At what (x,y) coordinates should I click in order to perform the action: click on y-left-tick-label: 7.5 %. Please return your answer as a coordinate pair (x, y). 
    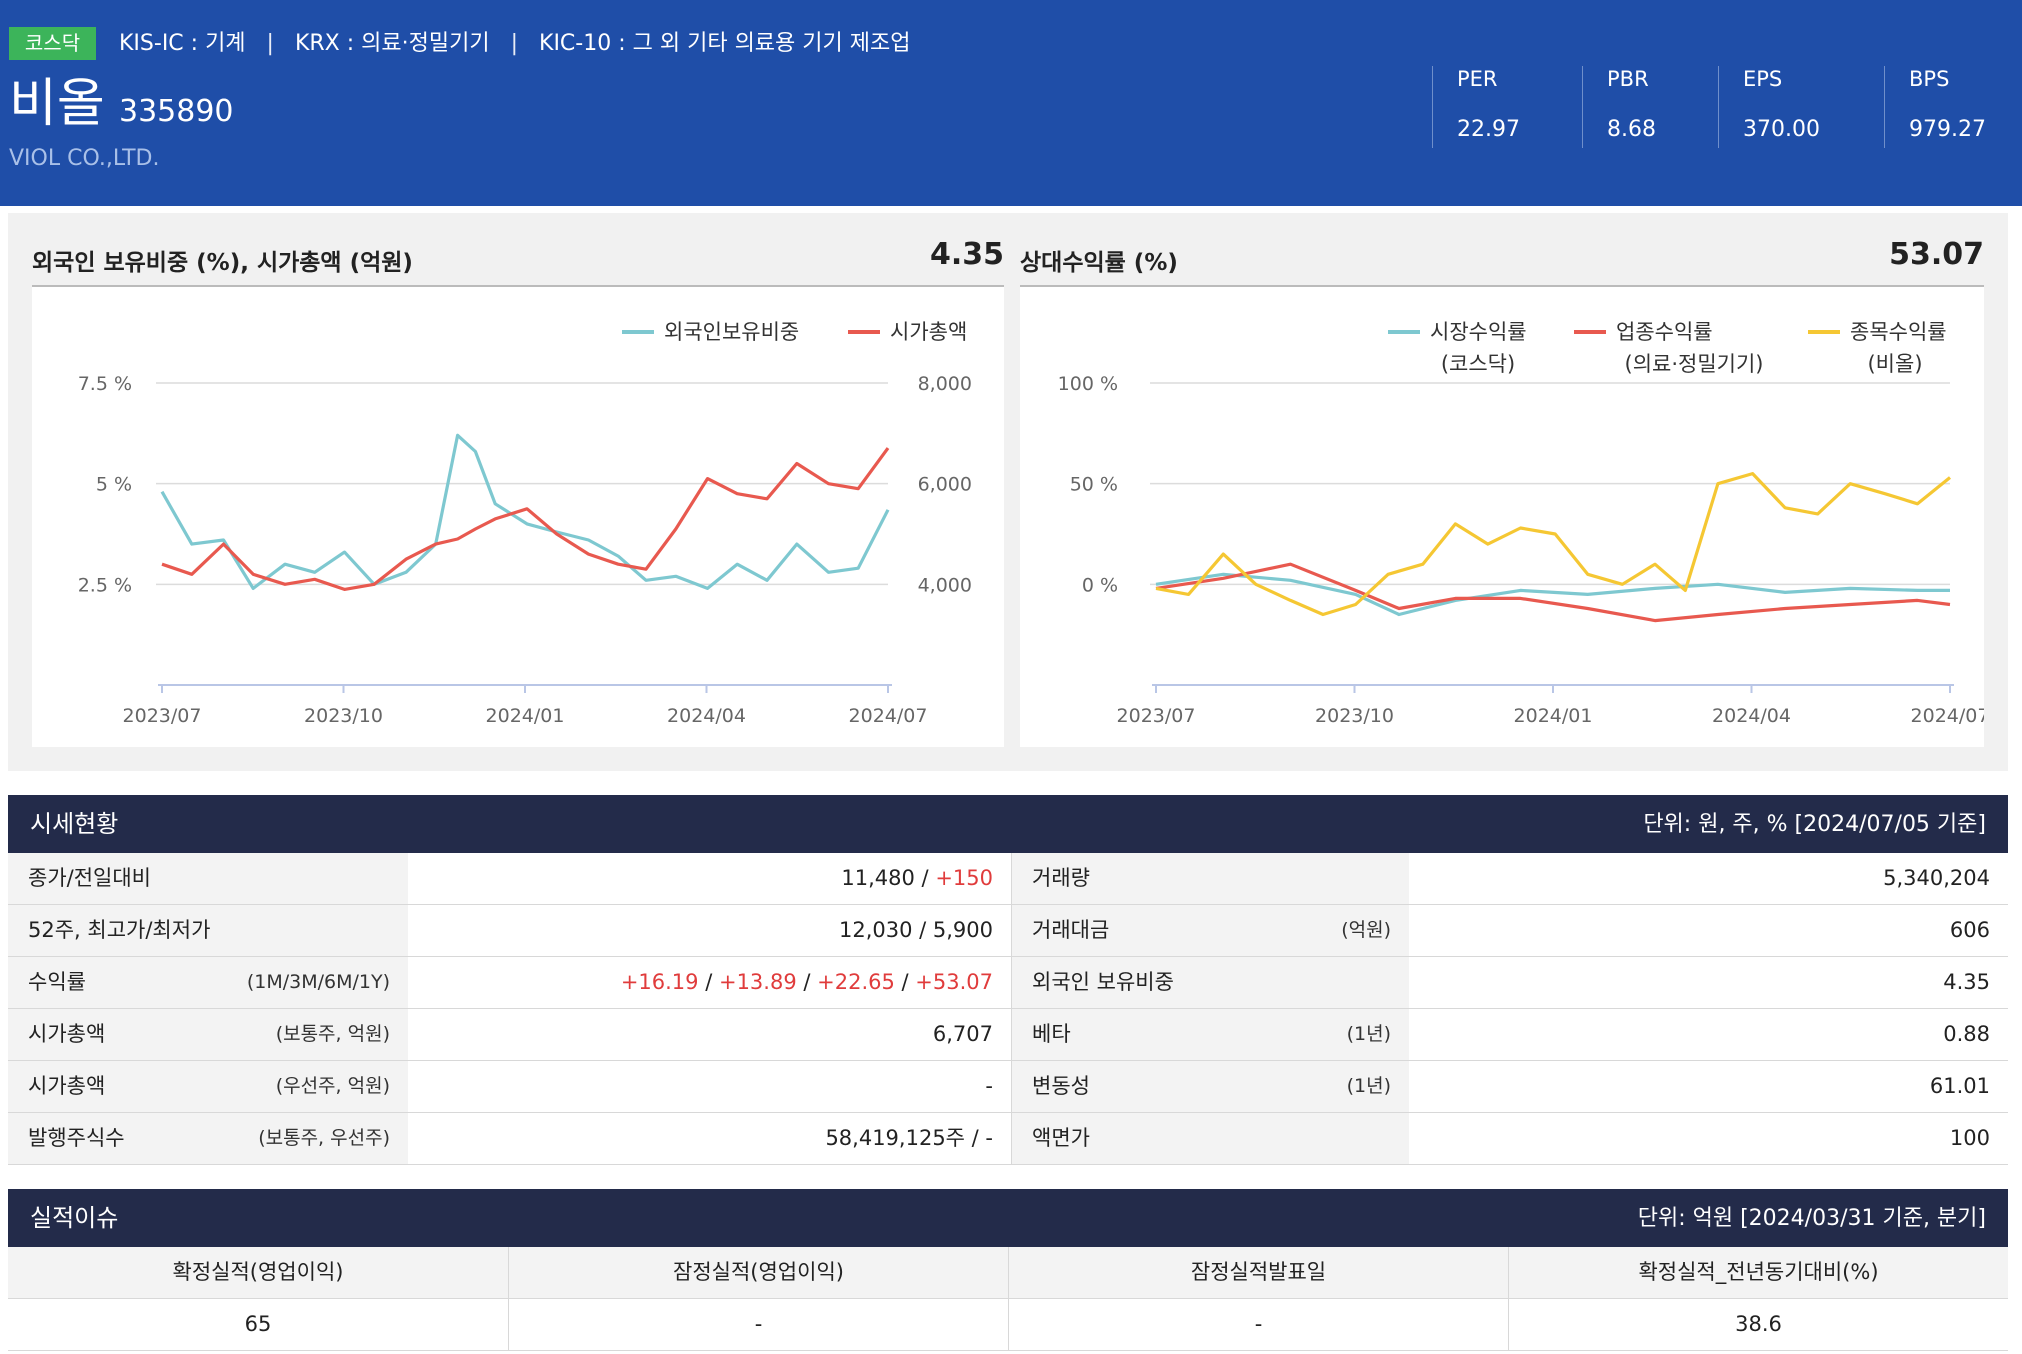
    Looking at the image, I should click on (105, 384).